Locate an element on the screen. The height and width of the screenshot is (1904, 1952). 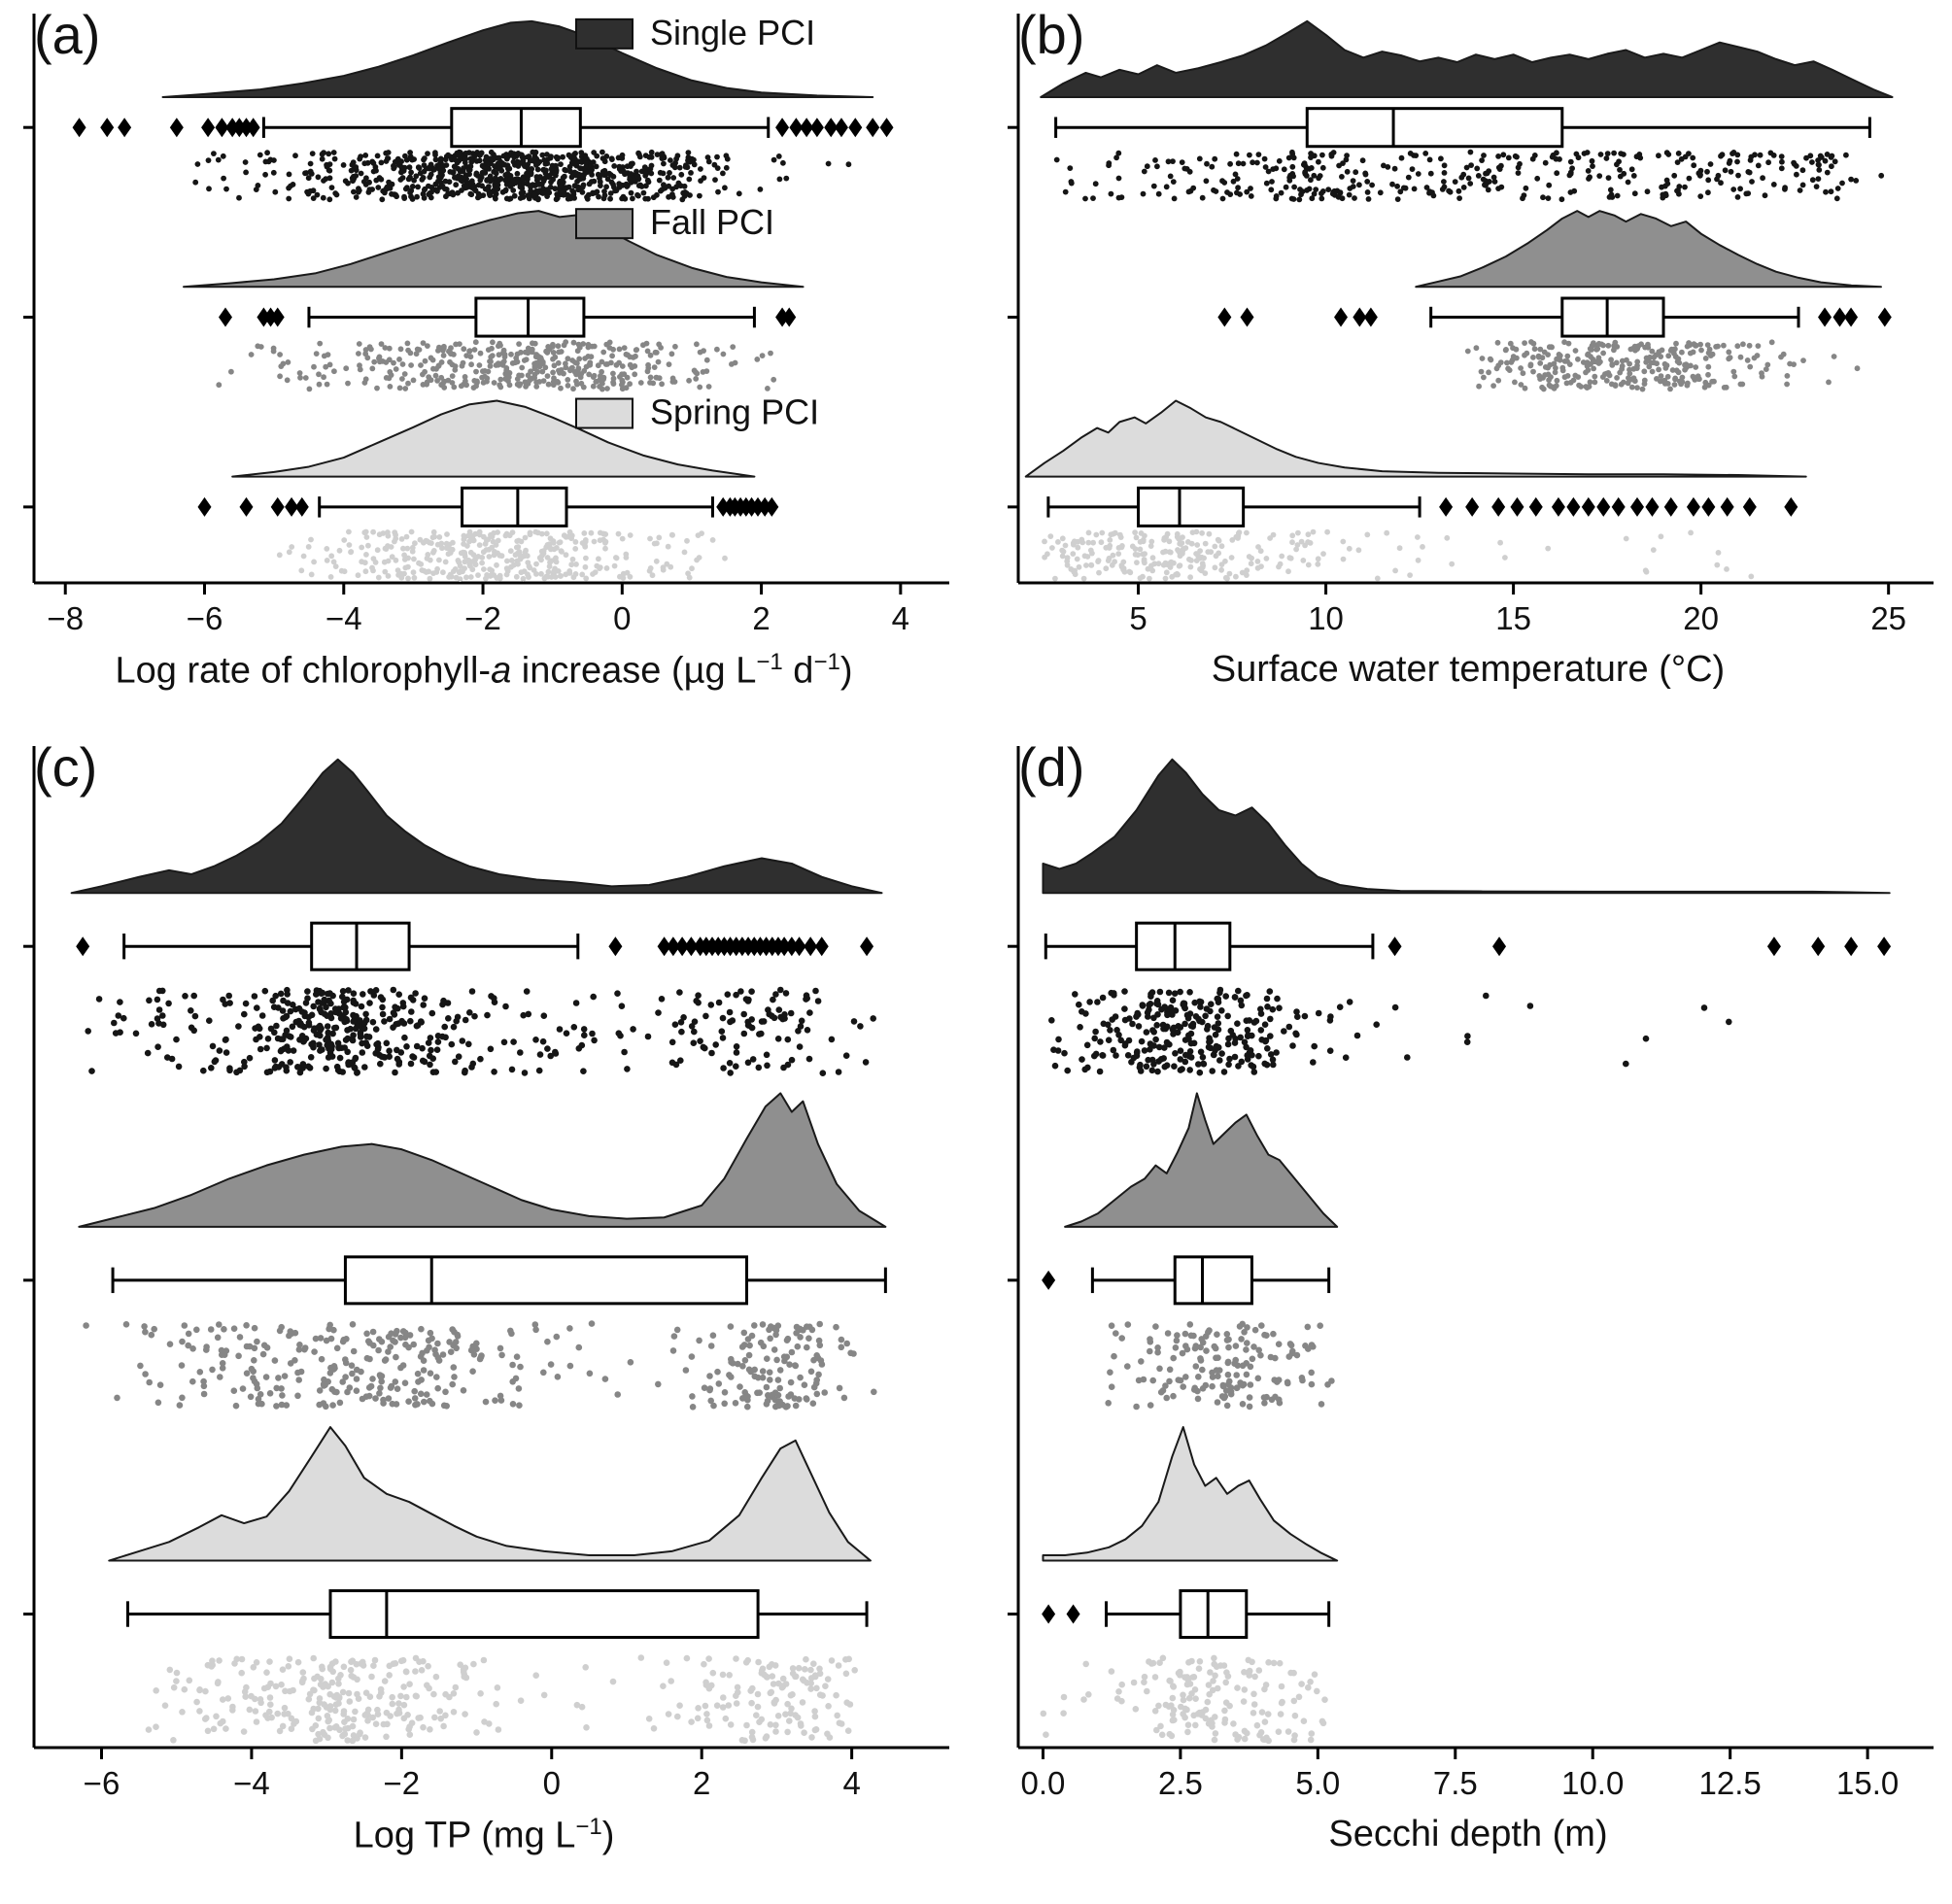
x-axis-label-c: Log TP (mg L−1) is located at coordinates (484, 1835).